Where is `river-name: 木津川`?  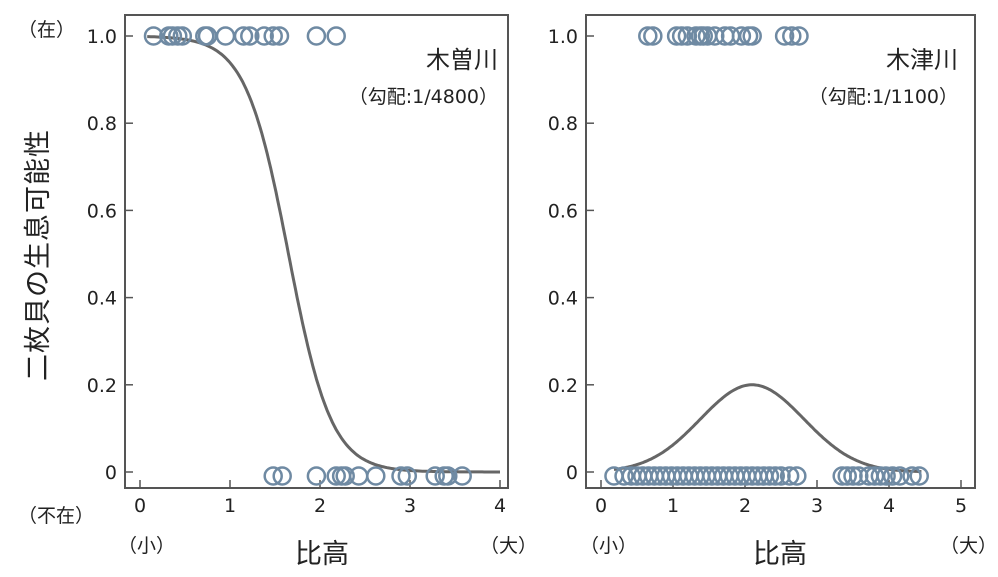
river-name: 木津川 is located at coordinates (922, 60).